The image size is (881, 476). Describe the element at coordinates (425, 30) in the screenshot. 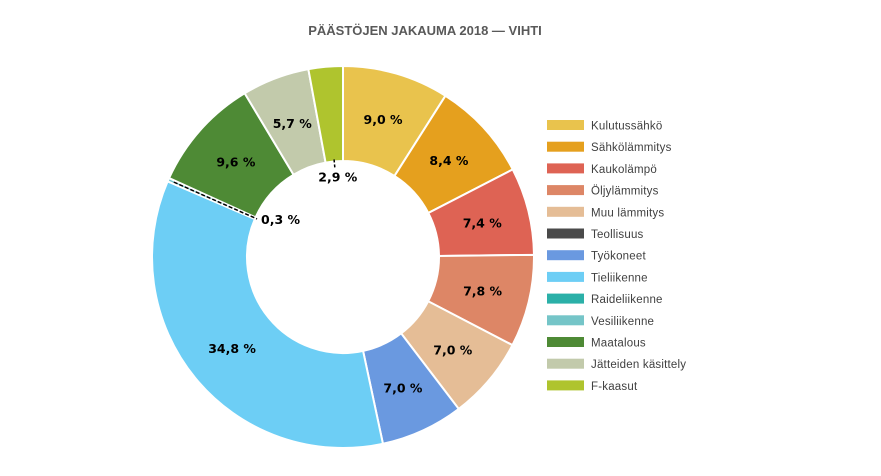

I see `chart-title: PÄÄSTÖJEN JAKAUMA 2018 — VIHTI` at that location.